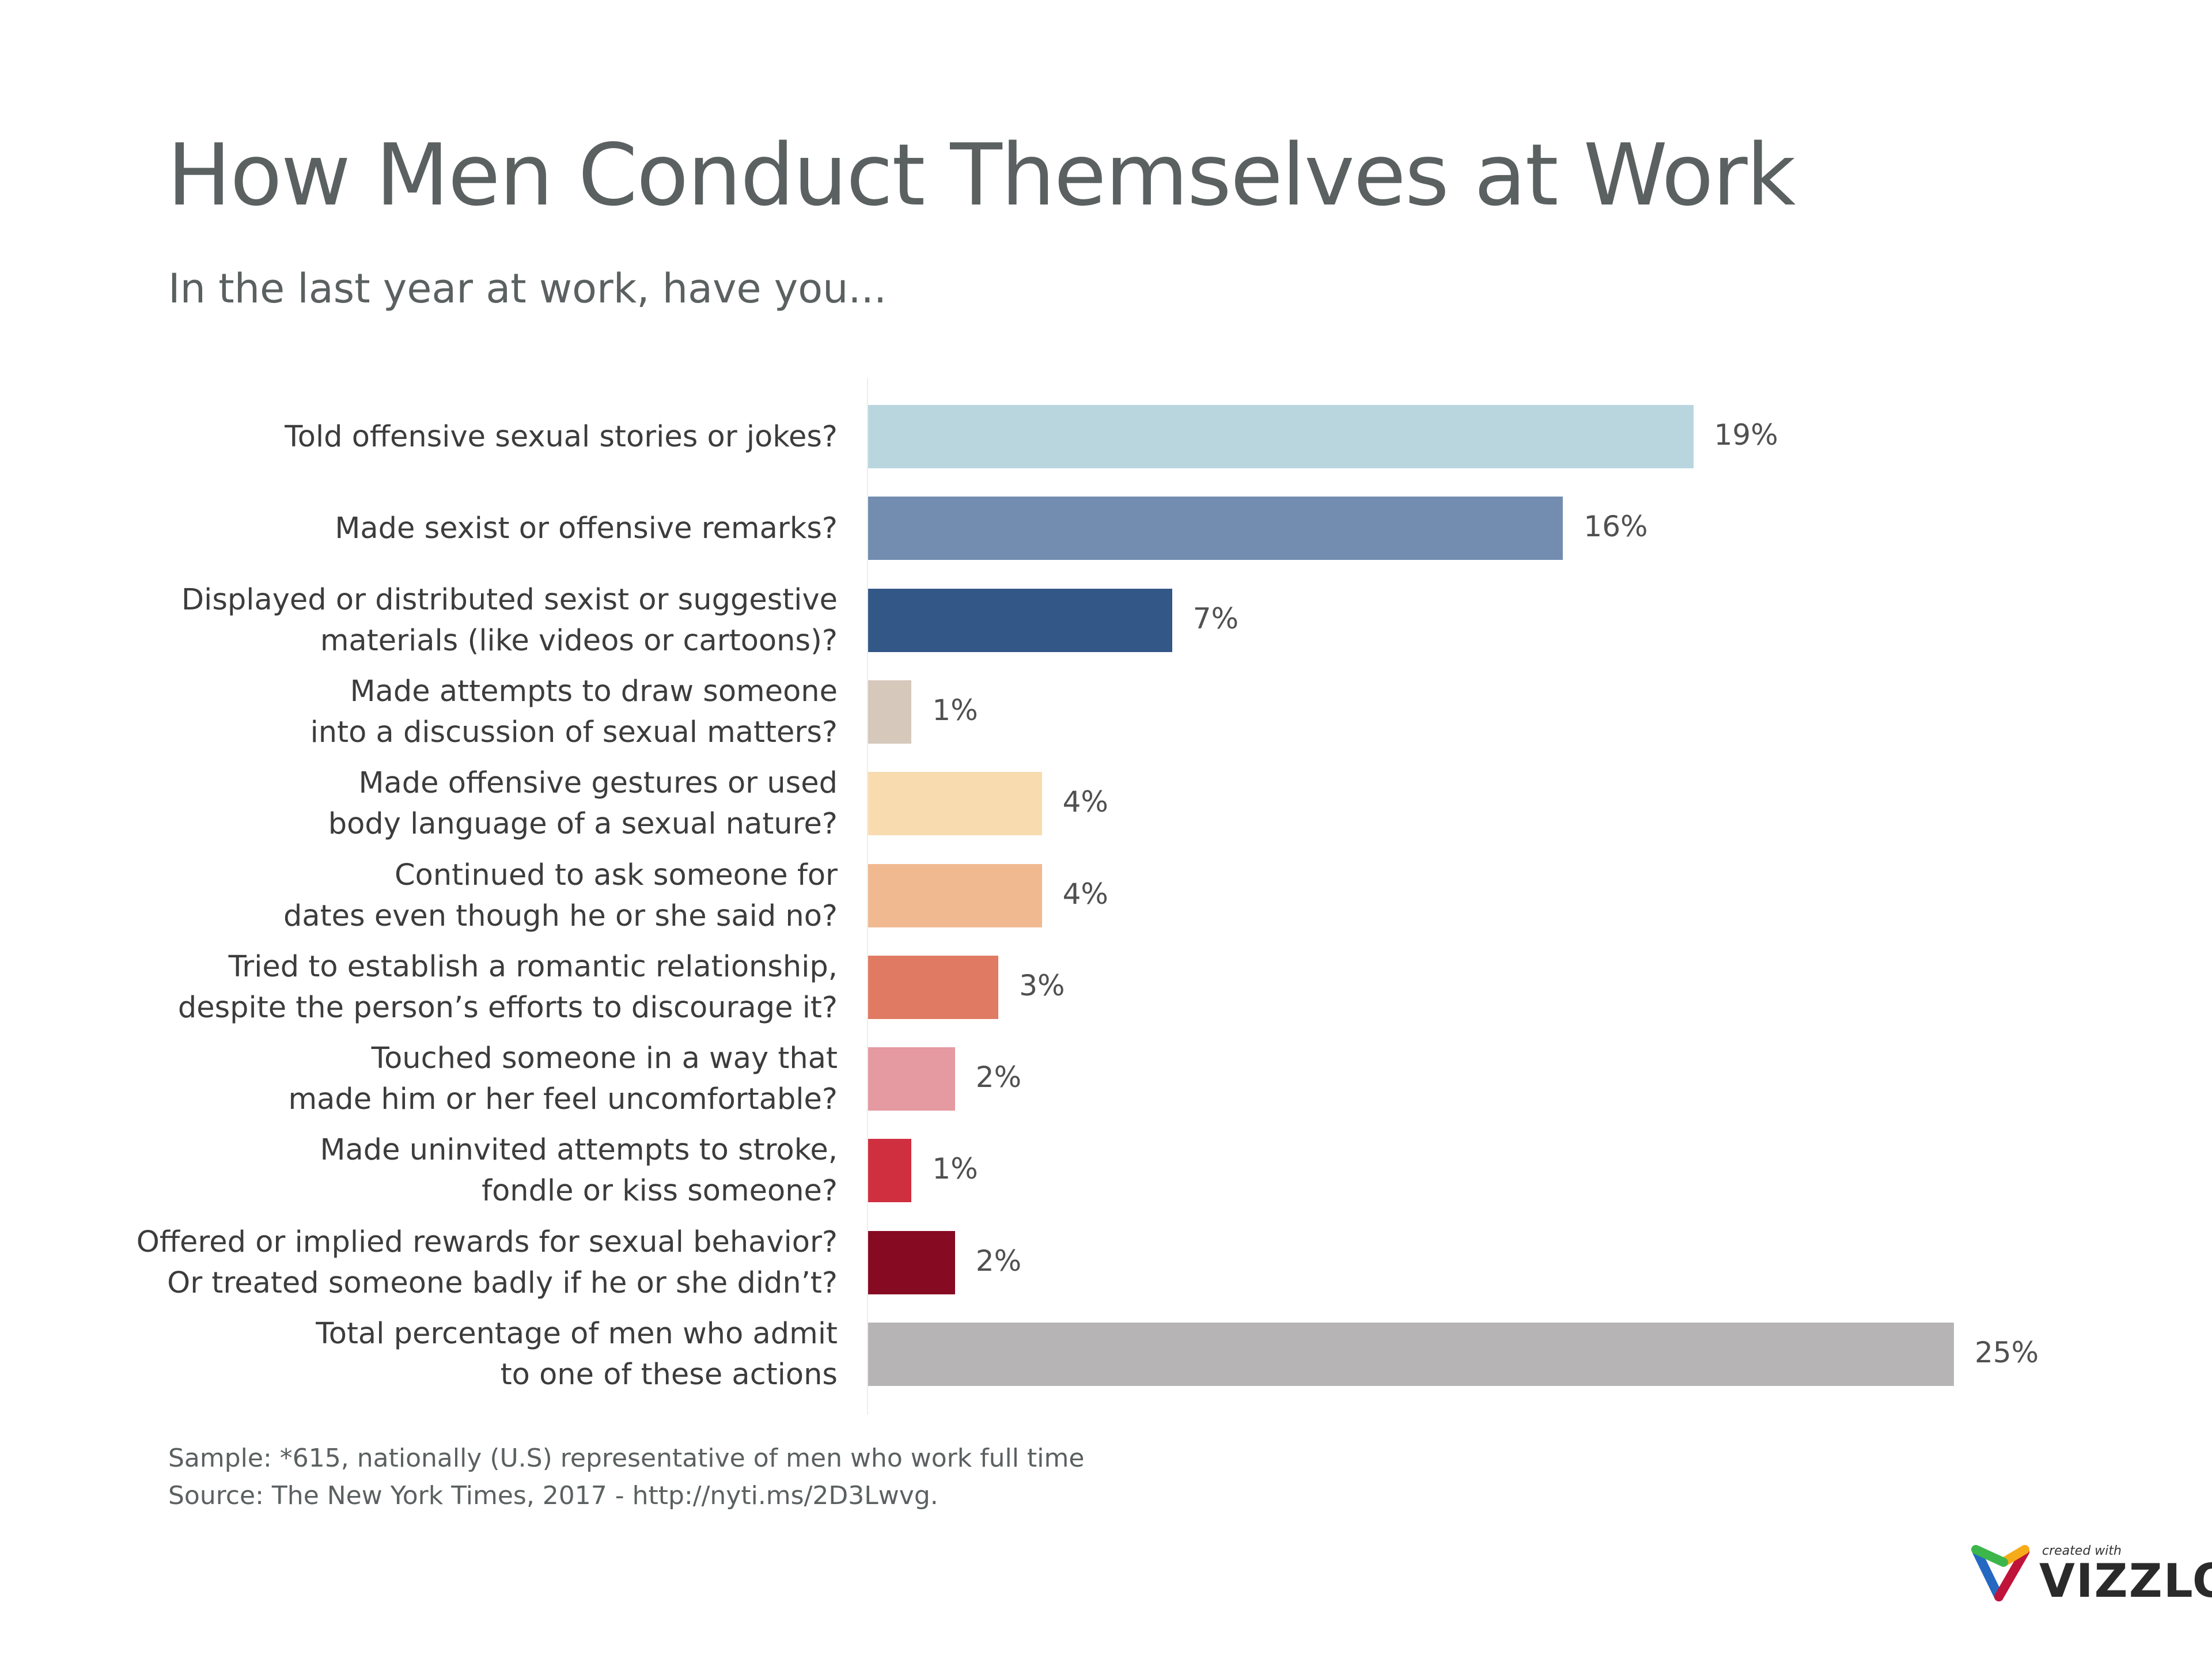 The image size is (2212, 1659). I want to click on chart-title: How Men Conduct Themselves at Work, so click(981, 175).